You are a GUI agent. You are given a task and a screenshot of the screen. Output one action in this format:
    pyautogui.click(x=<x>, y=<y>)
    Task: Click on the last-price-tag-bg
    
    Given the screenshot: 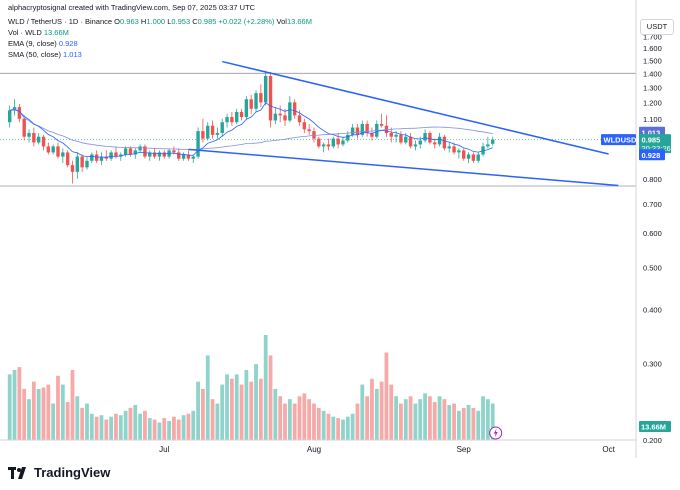 What is the action you would take?
    pyautogui.click(x=655, y=144)
    